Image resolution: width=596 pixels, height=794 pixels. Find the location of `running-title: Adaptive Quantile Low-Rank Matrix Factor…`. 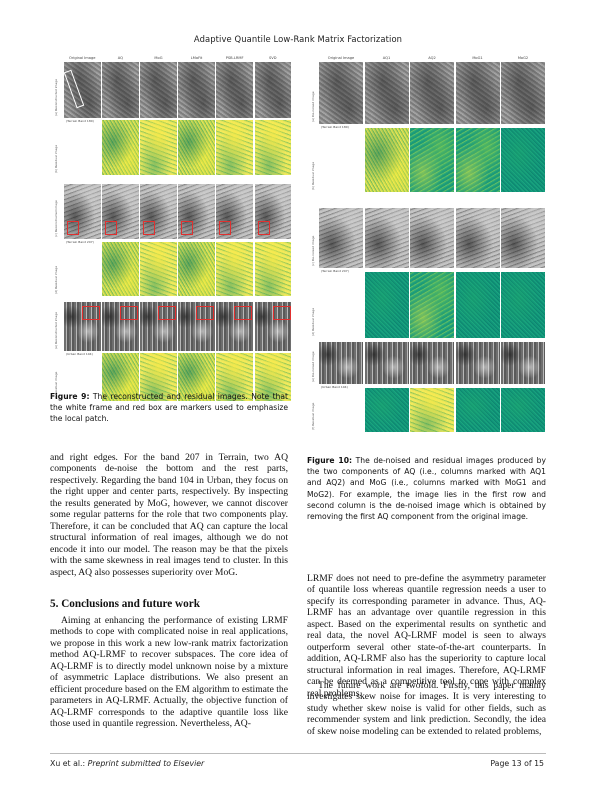

running-title: Adaptive Quantile Low-Rank Matrix Factor… is located at coordinates (298, 39).